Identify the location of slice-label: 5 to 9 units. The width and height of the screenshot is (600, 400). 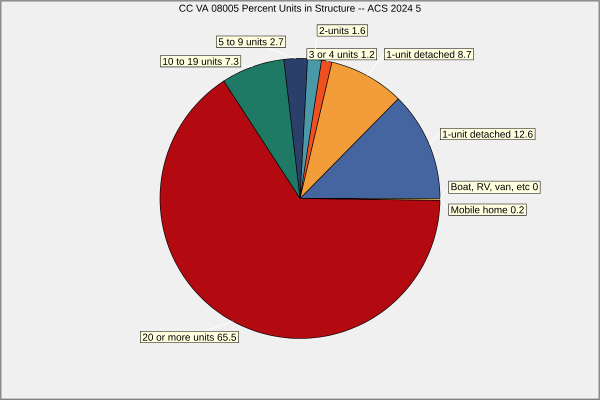
(242, 42).